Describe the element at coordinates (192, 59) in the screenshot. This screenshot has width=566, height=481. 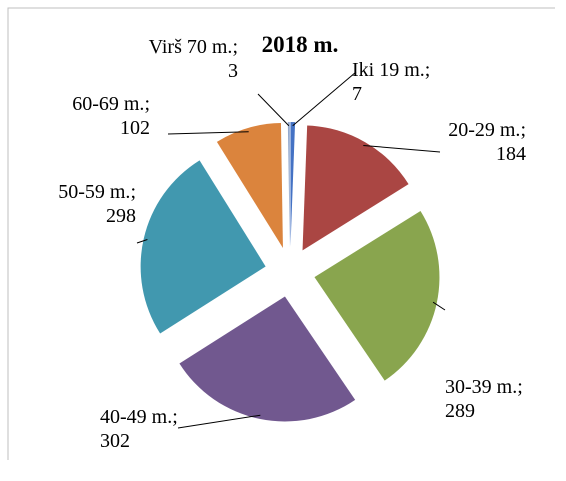
I see `data-label: Virš 70 m.; 3` at that location.